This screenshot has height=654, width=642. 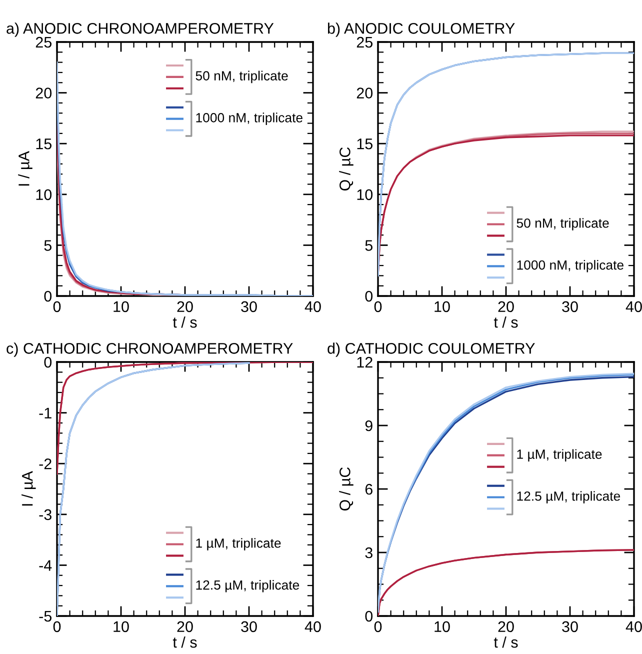 What do you see at coordinates (45, 514) in the screenshot?
I see `y-tick-label: -3` at bounding box center [45, 514].